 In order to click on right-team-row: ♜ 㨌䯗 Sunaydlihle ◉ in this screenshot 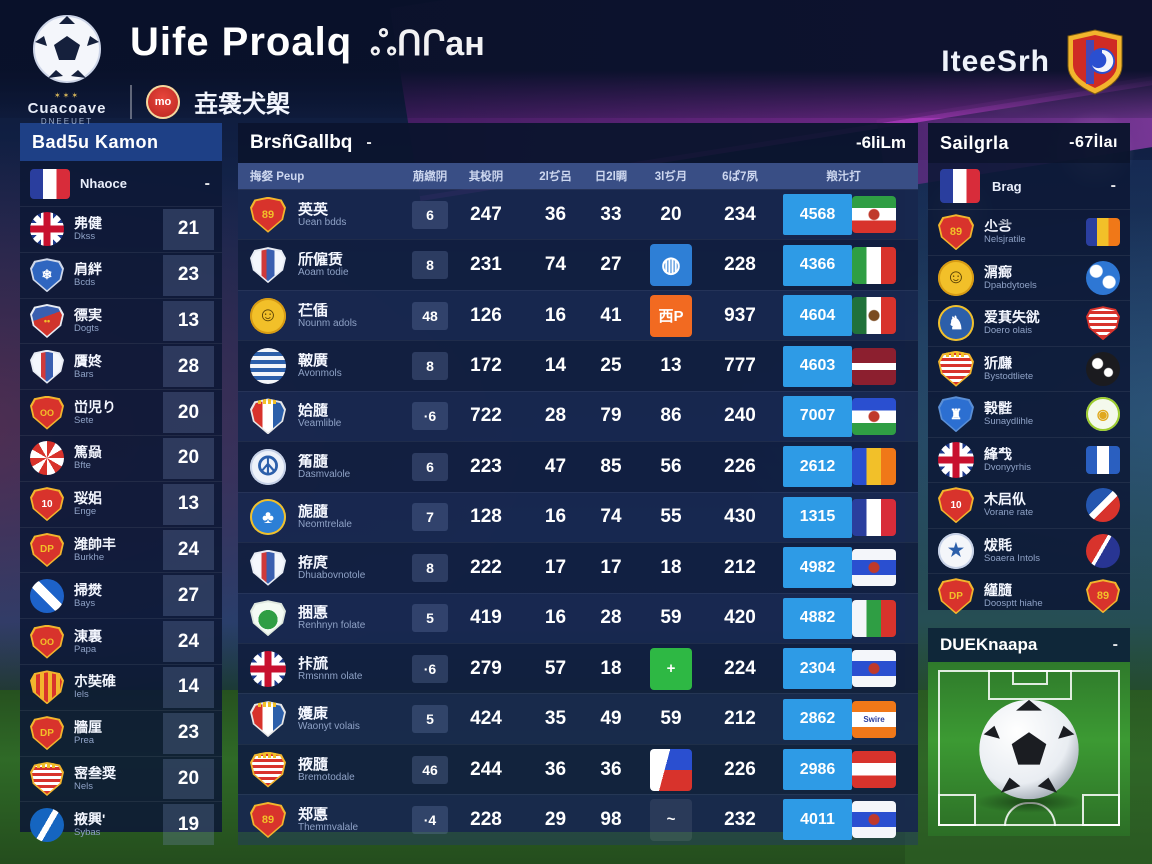, I will do `click(1029, 414)`.